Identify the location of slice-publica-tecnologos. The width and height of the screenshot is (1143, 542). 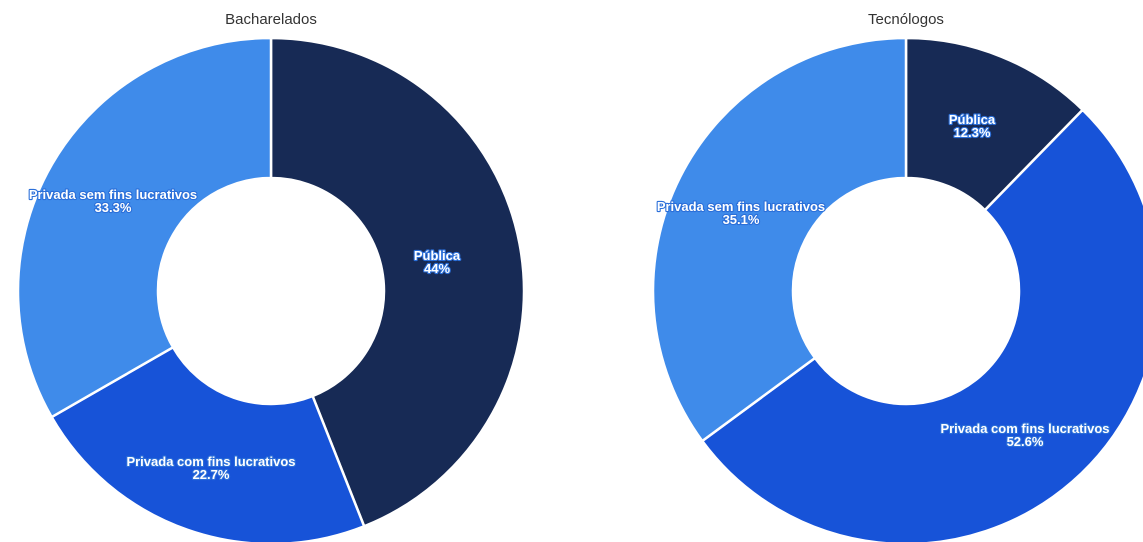
(994, 124).